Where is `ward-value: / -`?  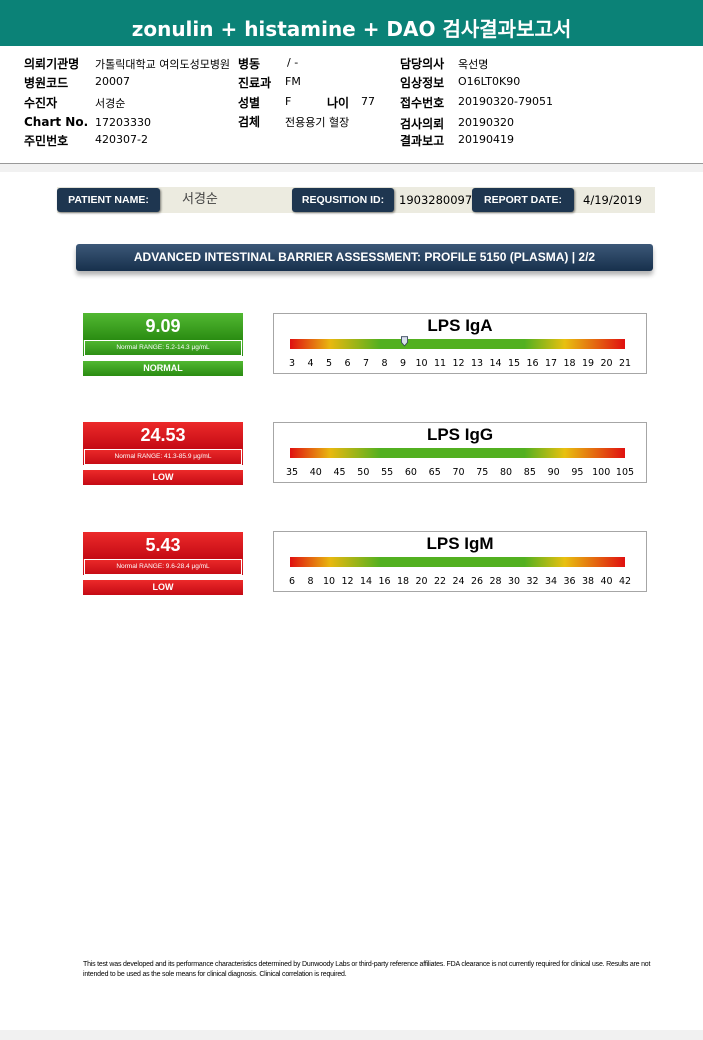
ward-value: / - is located at coordinates (293, 62).